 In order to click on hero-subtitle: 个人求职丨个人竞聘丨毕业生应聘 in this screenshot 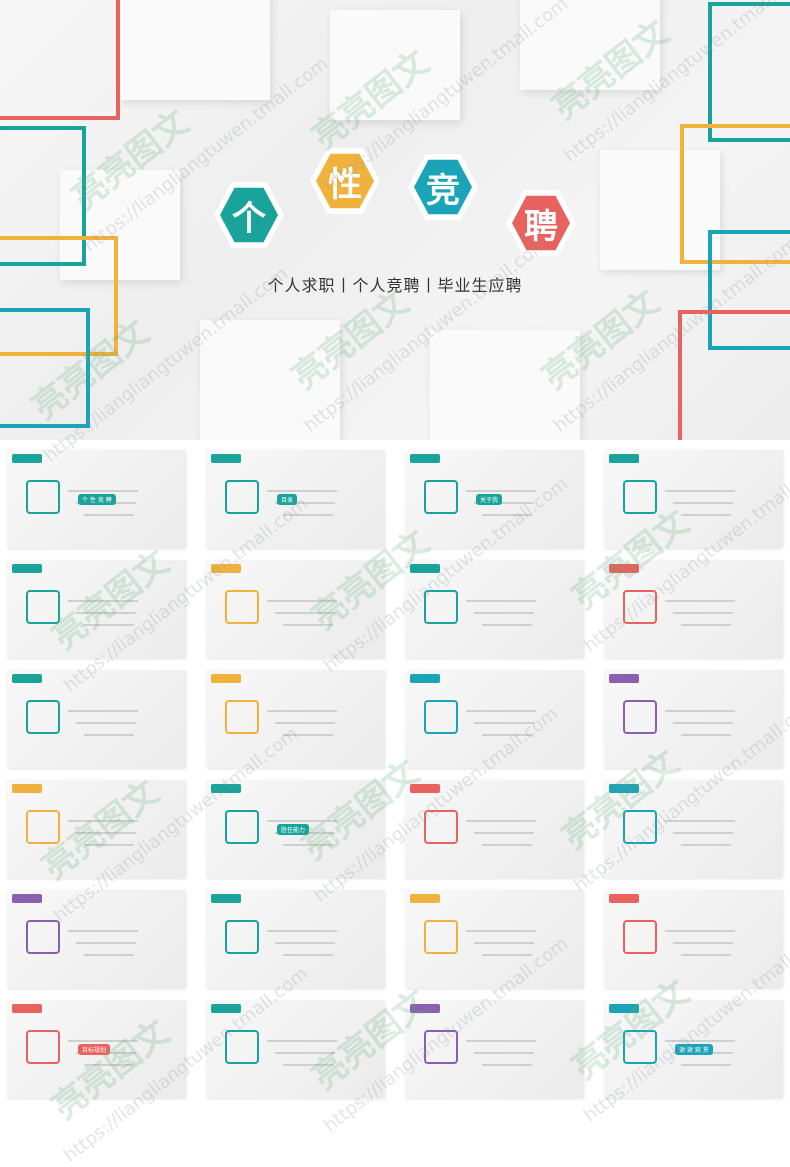, I will do `click(395, 285)`.